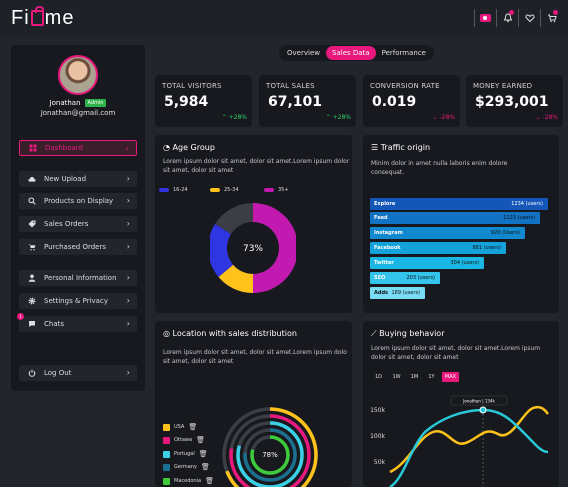 The height and width of the screenshot is (487, 568). I want to click on target-icon: ◎, so click(168, 333).